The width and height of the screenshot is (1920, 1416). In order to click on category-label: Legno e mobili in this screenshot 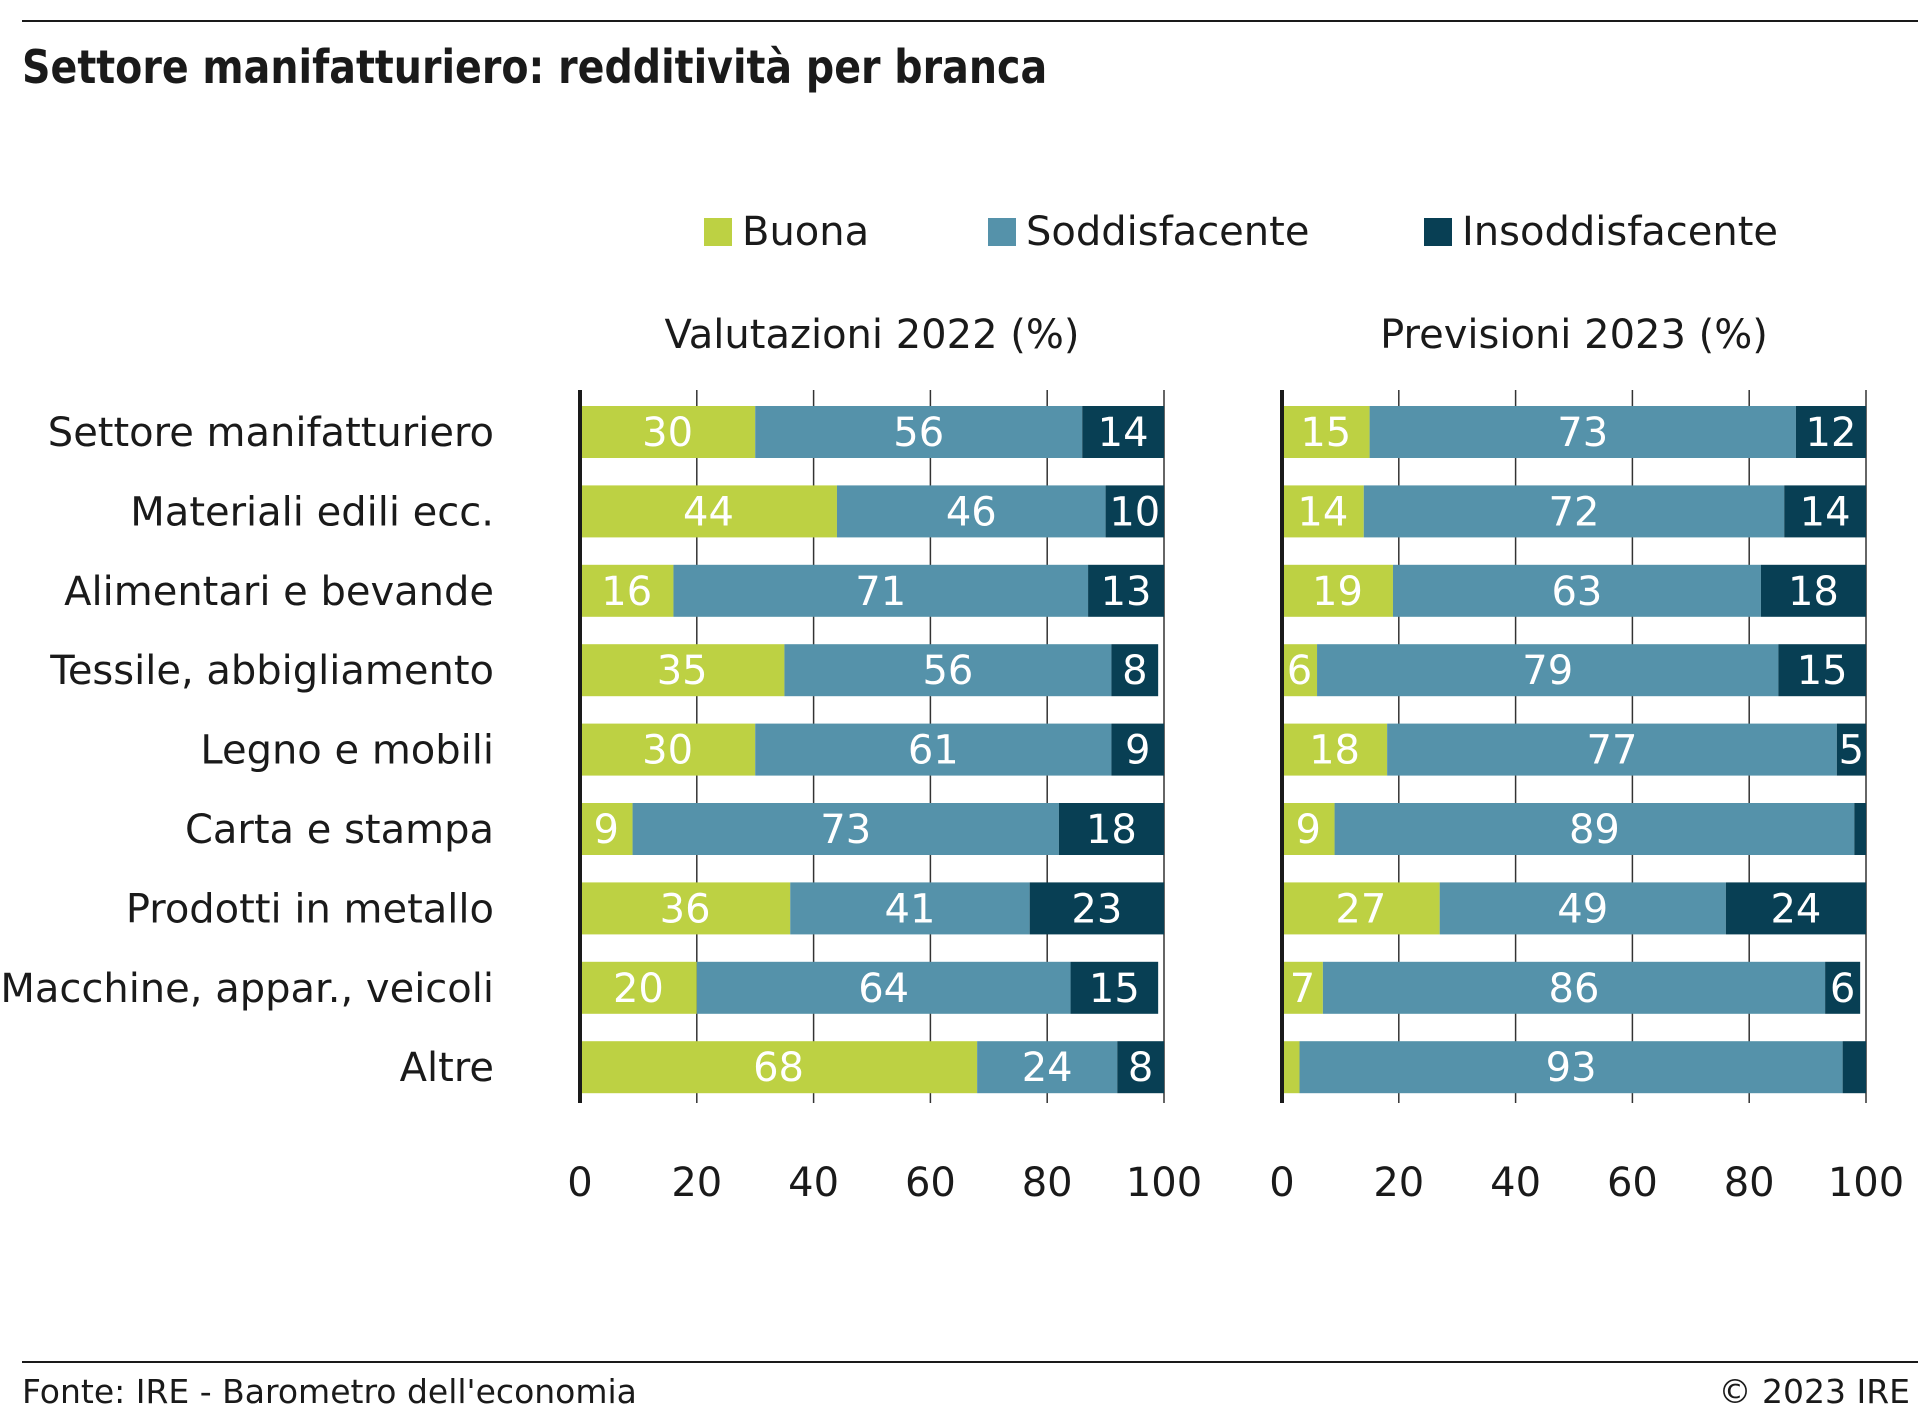, I will do `click(347, 751)`.